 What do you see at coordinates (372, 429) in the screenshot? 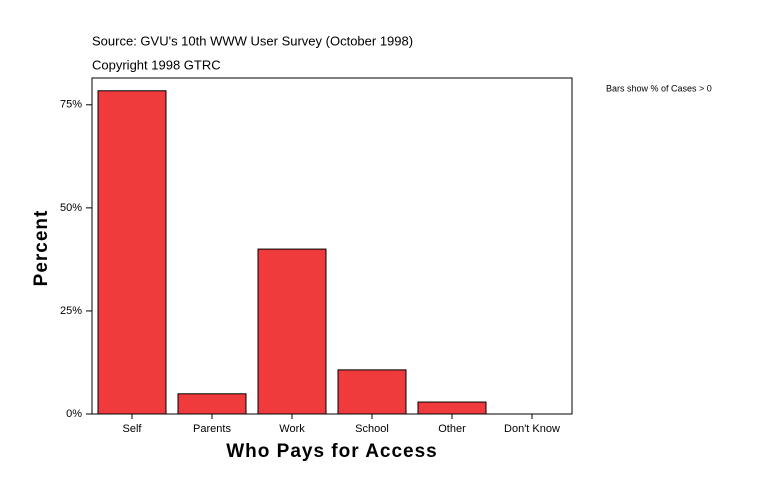
I see `x-tick-label: School` at bounding box center [372, 429].